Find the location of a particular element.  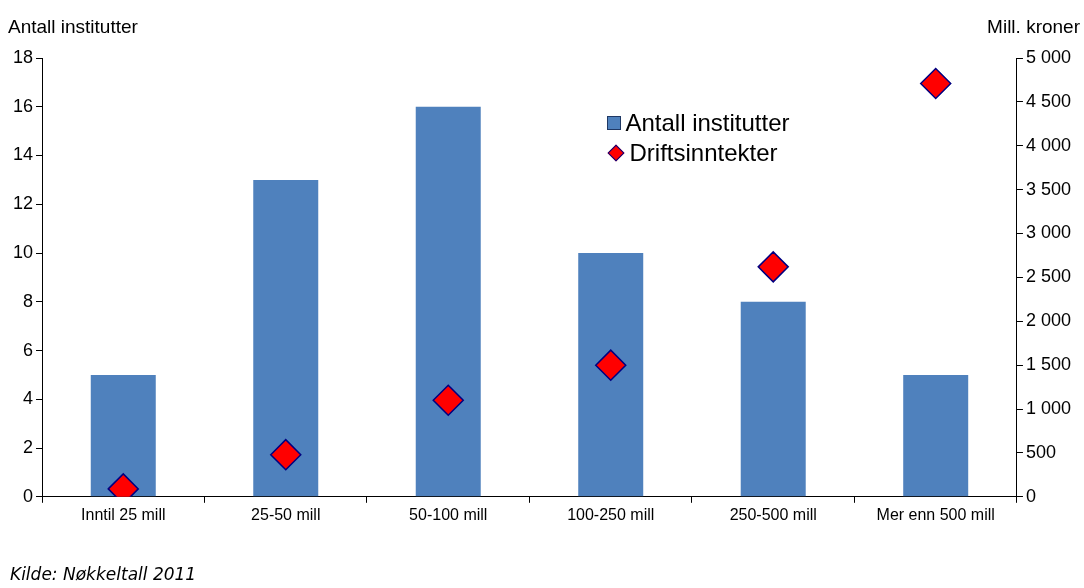

y2-tick-label: 1 000 is located at coordinates (1048, 408).